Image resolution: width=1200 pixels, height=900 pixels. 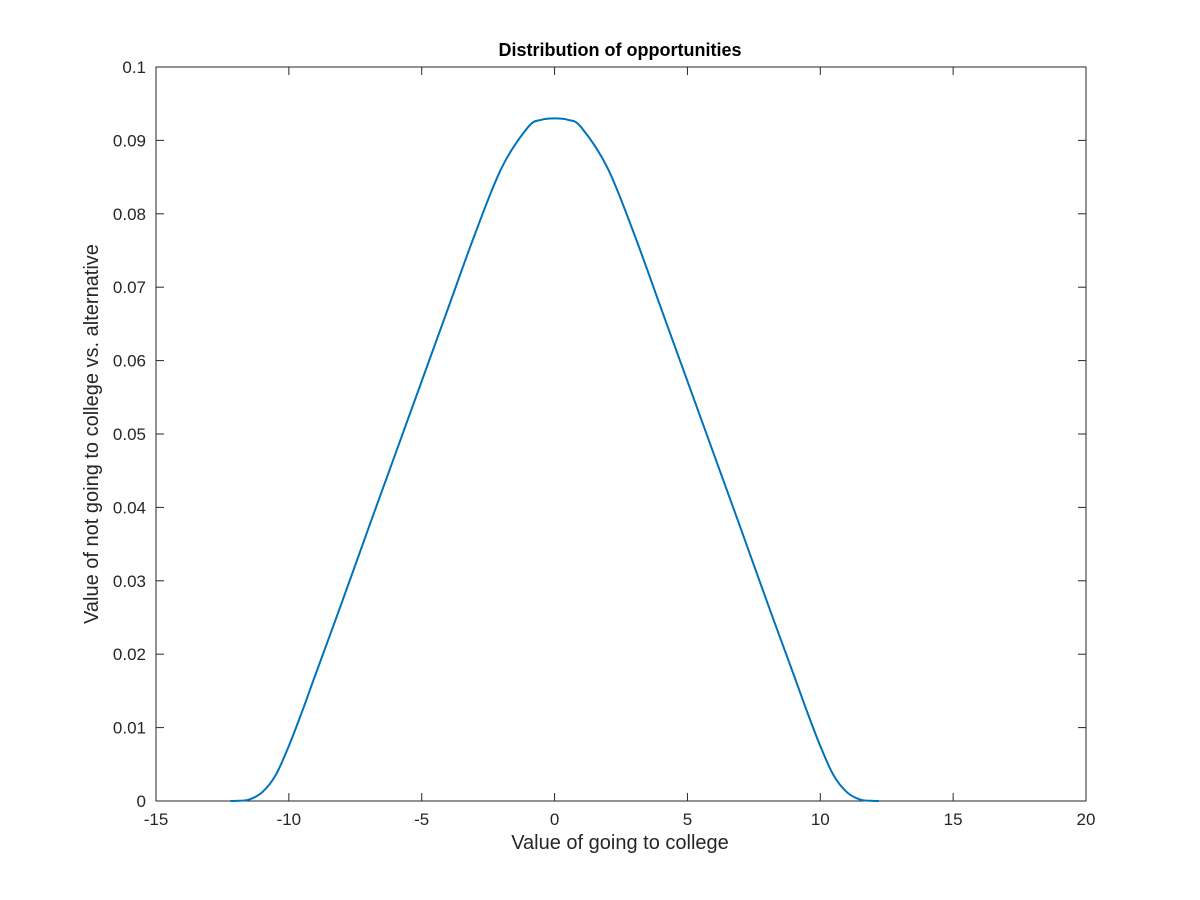 What do you see at coordinates (820, 819) in the screenshot?
I see `x-tick-label: 10` at bounding box center [820, 819].